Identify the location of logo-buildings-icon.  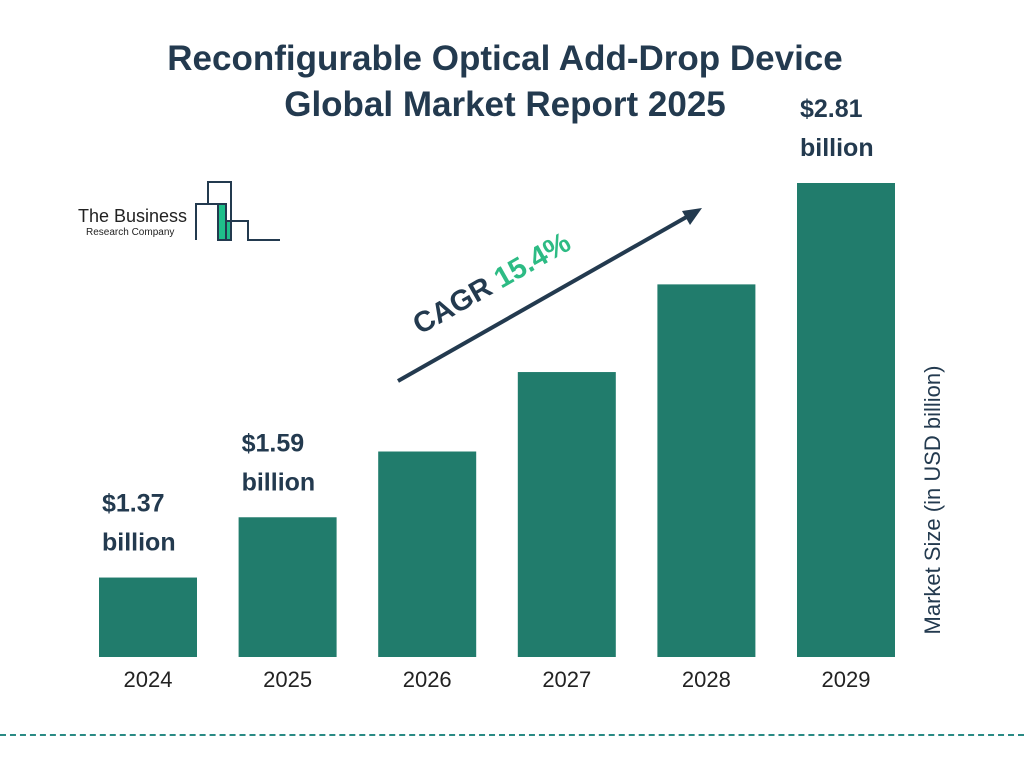
(237, 211).